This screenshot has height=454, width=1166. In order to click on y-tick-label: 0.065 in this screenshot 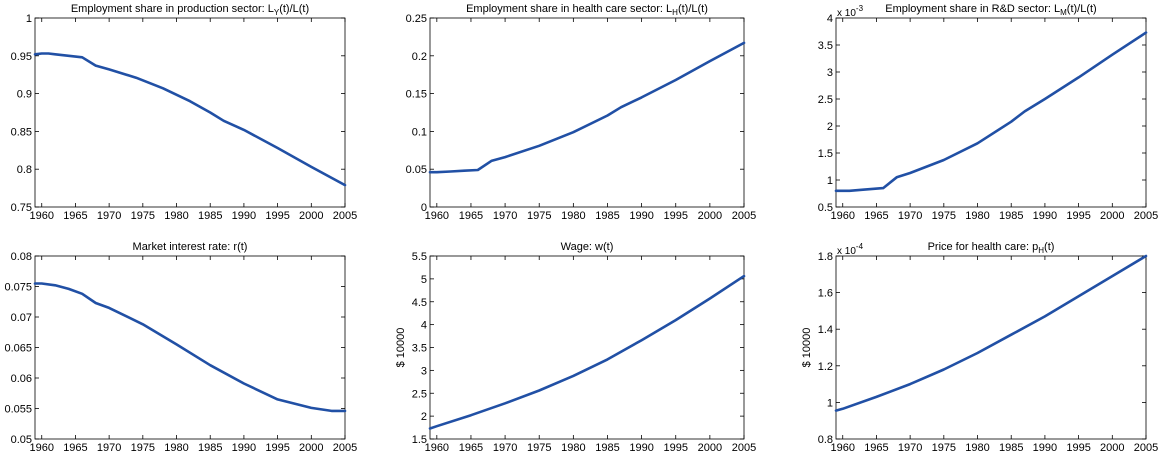, I will do `click(18, 349)`.